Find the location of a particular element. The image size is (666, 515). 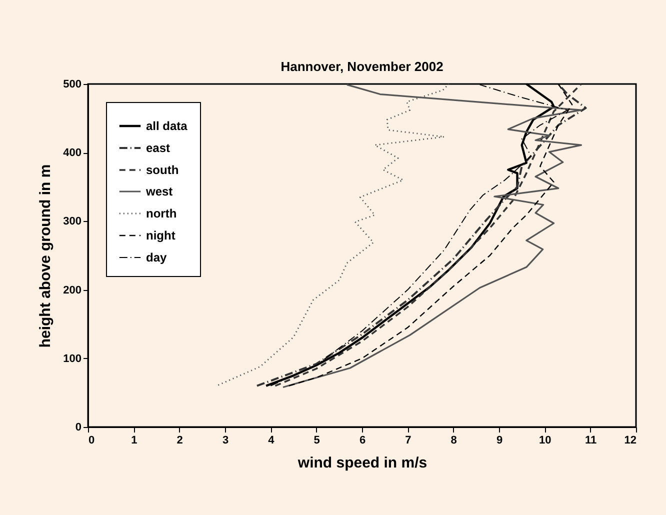

y-tick-label: 400 is located at coordinates (72, 153).